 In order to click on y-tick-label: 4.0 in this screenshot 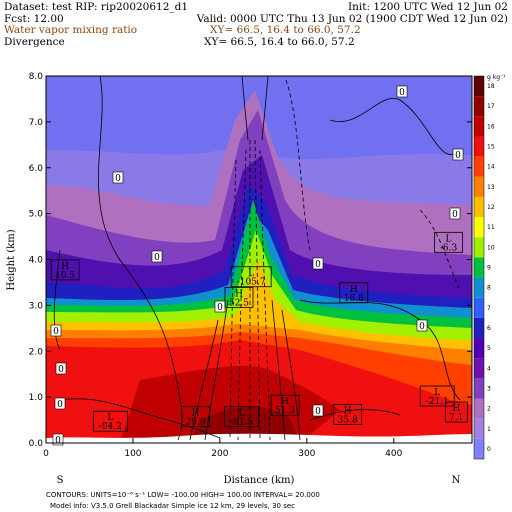, I will do `click(36, 261)`.